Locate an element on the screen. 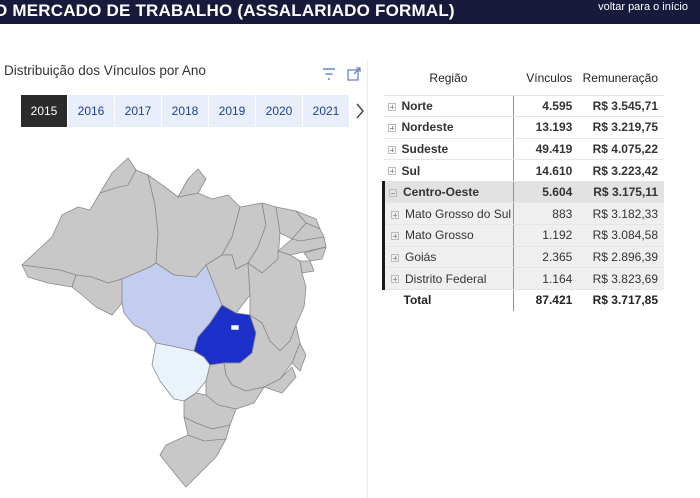  map-state-rondonia is located at coordinates (97, 295).